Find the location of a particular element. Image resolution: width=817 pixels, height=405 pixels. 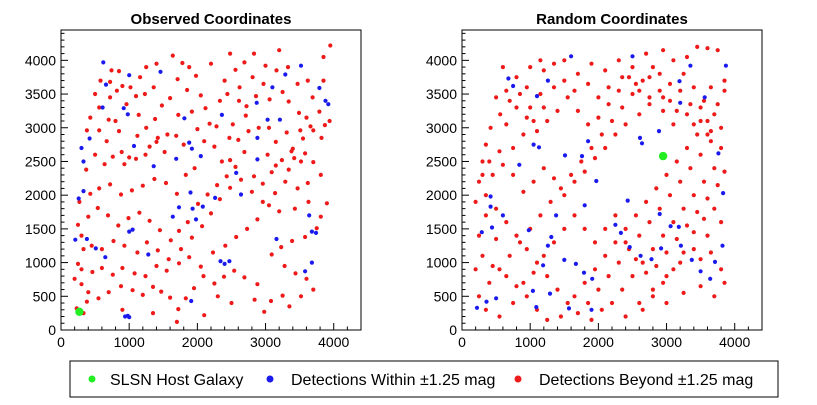

x-tick-label: 4000 is located at coordinates (333, 342).